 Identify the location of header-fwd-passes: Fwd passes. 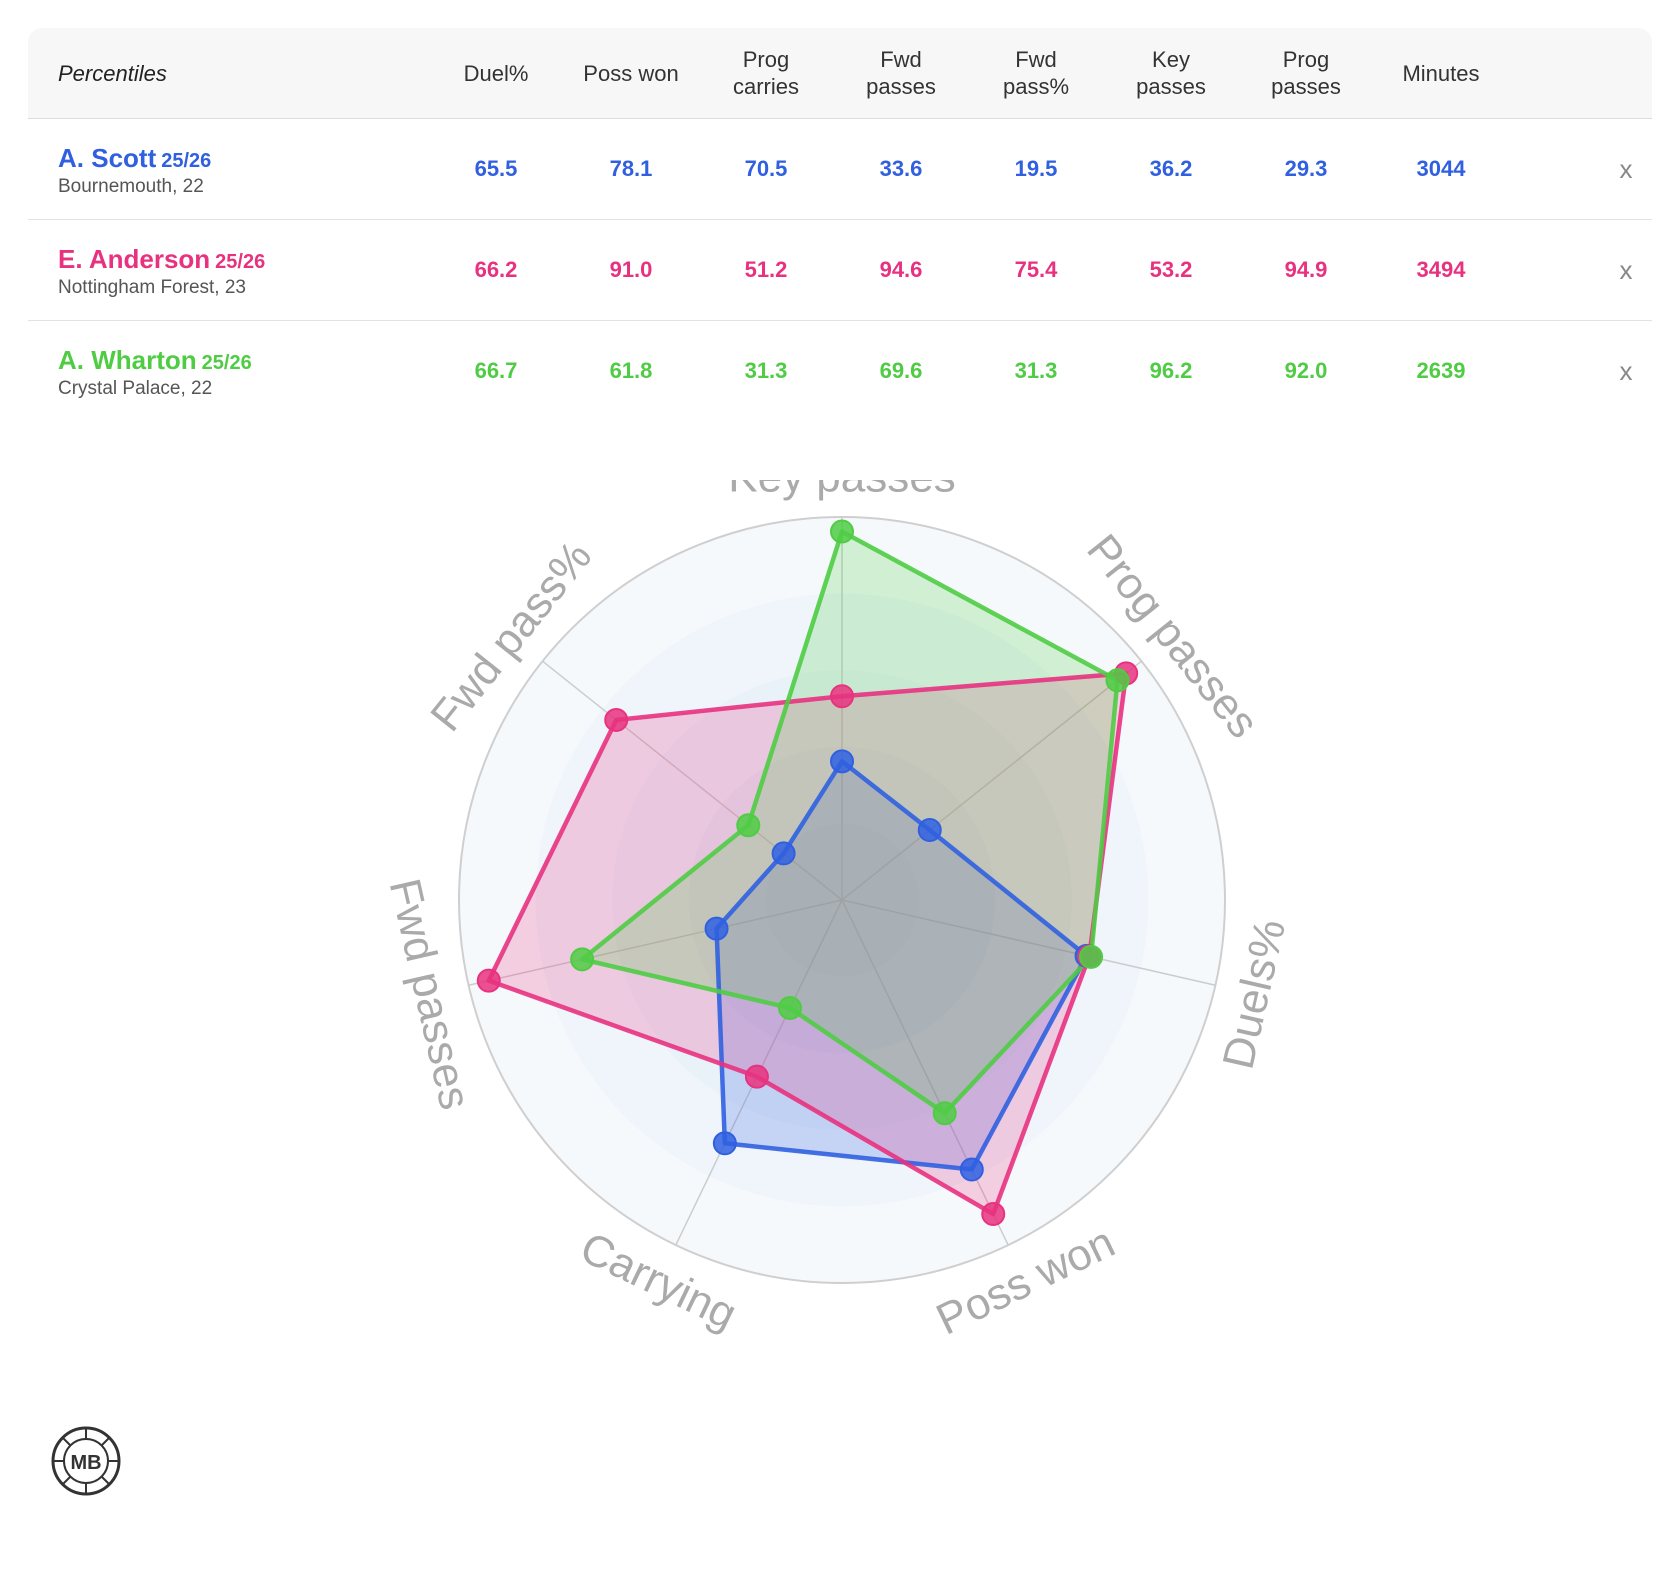
(901, 73).